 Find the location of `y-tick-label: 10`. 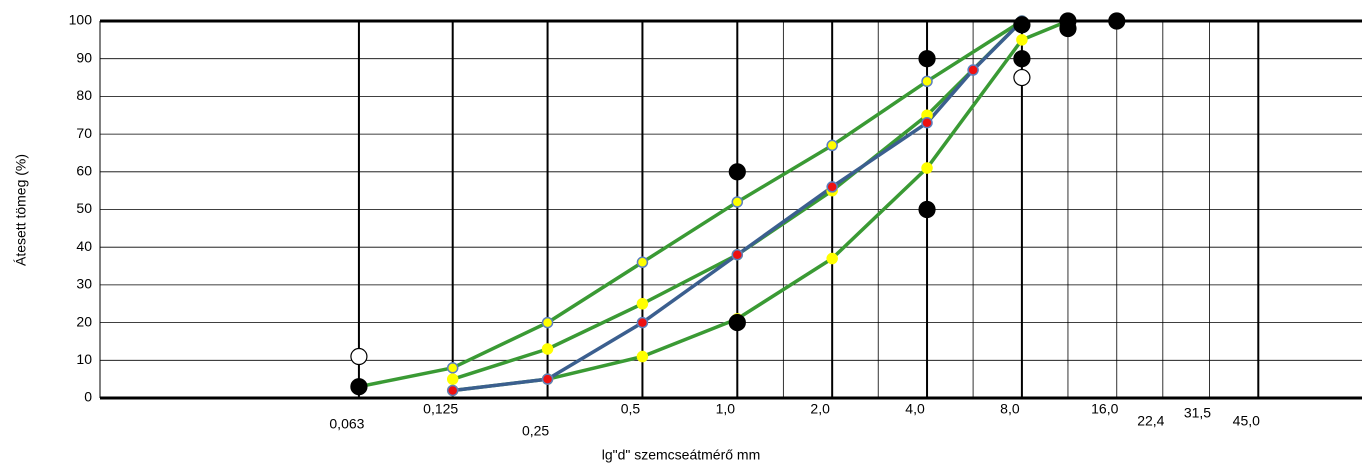

y-tick-label: 10 is located at coordinates (84, 359).